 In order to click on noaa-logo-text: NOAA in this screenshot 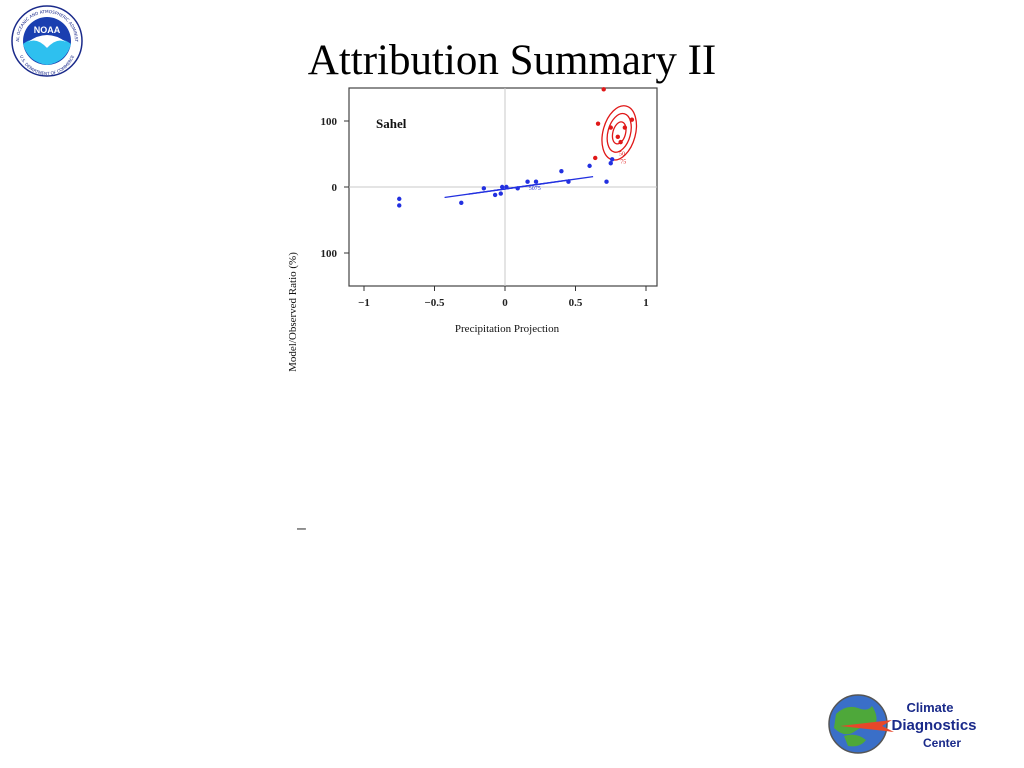, I will do `click(47, 30)`.